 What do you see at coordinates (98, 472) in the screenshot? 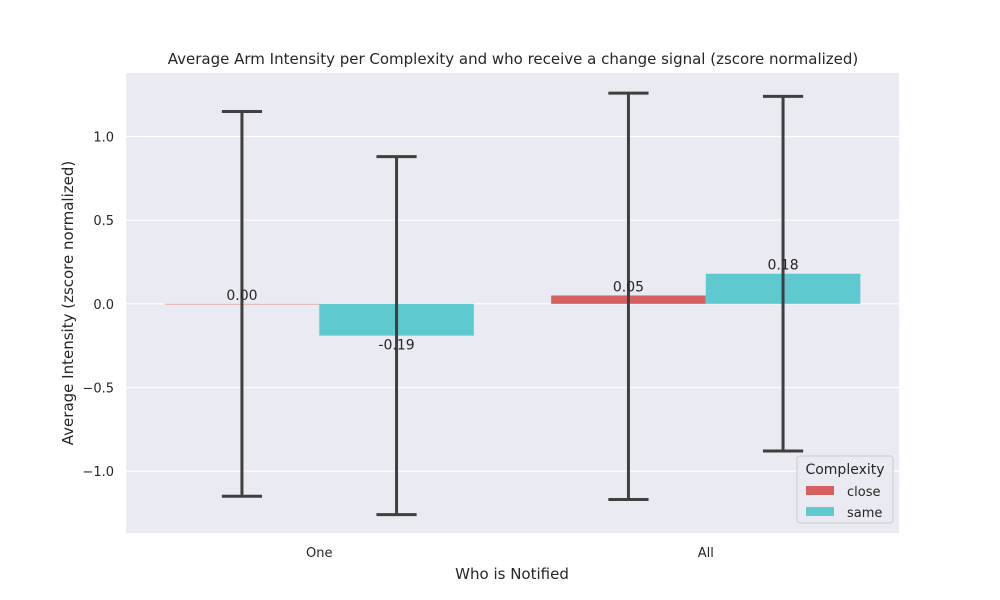
I see `y-tick-label: −1.0` at bounding box center [98, 472].